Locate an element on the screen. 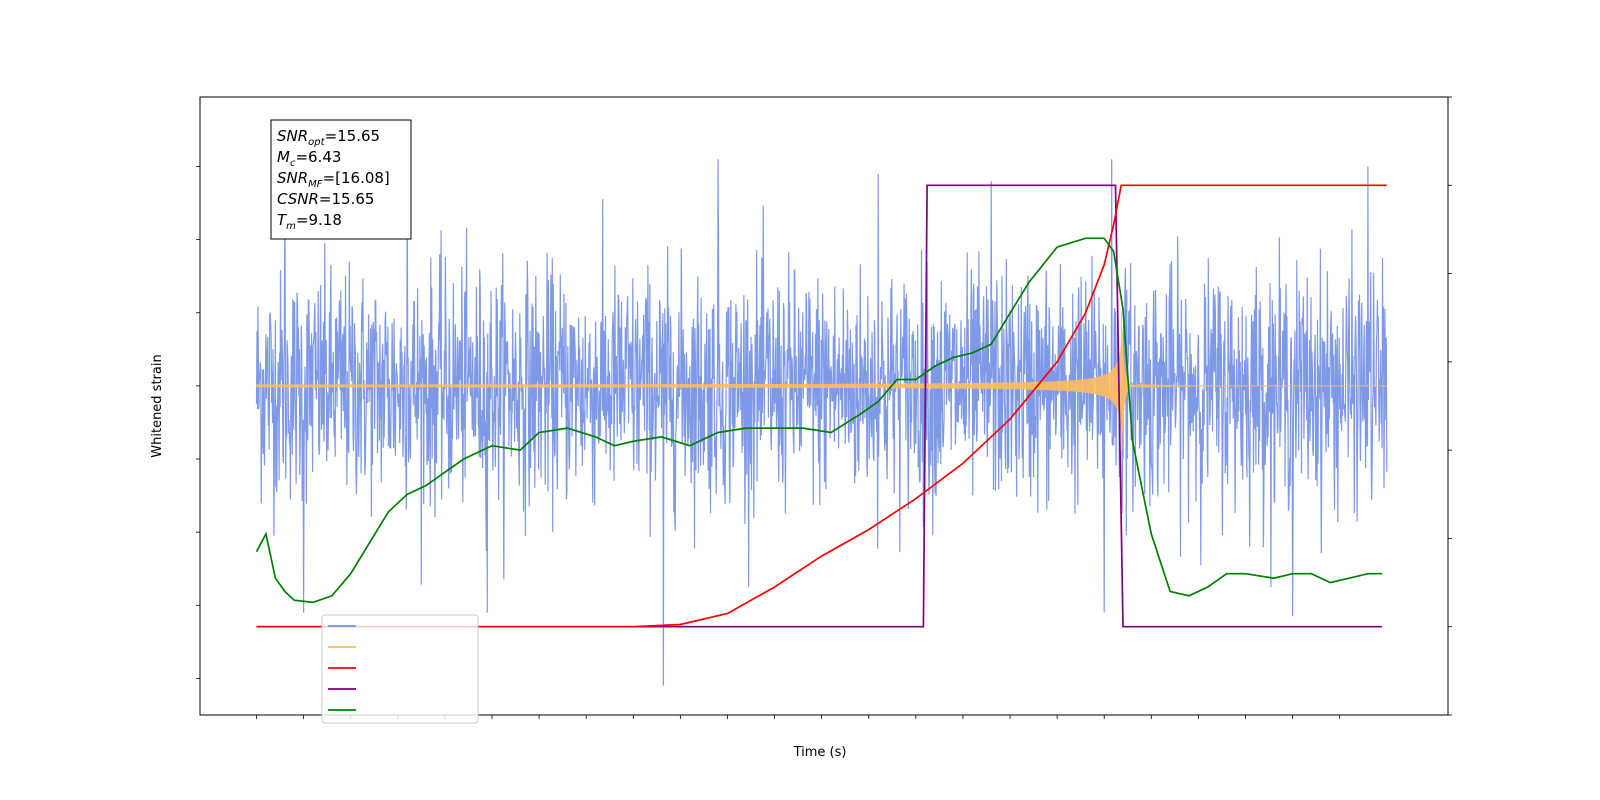  annotation-subscript: MF is located at coordinates (315, 184).